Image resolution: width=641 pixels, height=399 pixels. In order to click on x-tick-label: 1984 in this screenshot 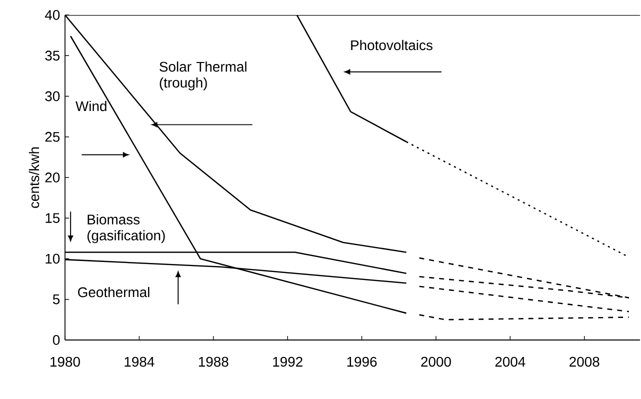, I will do `click(139, 361)`.